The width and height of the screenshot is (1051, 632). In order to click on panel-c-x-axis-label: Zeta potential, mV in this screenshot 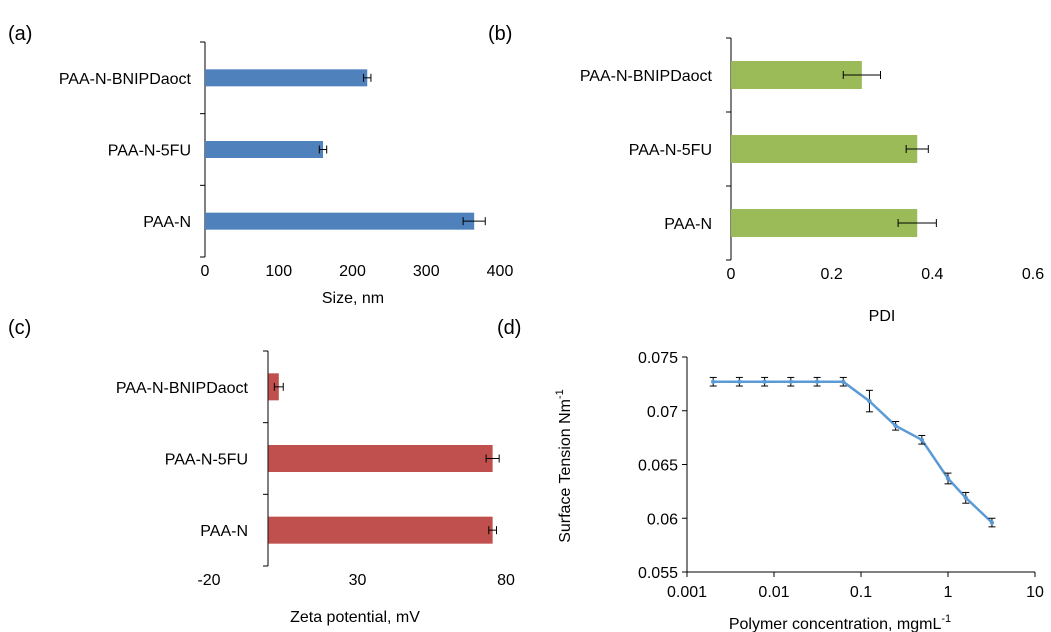, I will do `click(355, 617)`.